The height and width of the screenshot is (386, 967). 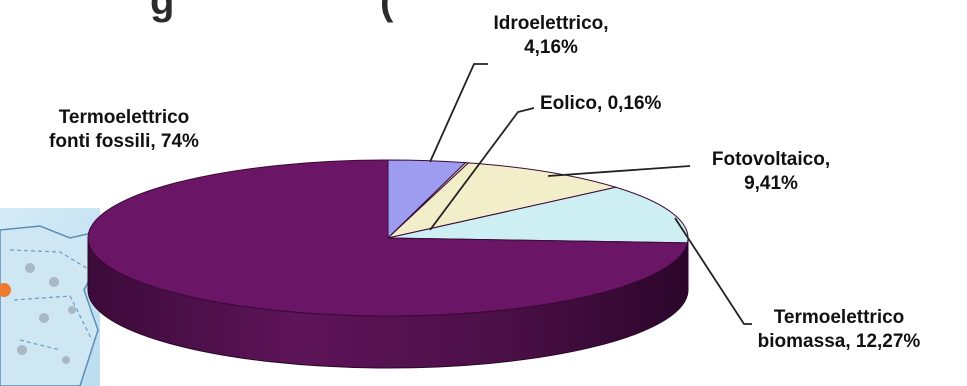 What do you see at coordinates (839, 317) in the screenshot?
I see `label-biomassa-name: Termoelettrico` at bounding box center [839, 317].